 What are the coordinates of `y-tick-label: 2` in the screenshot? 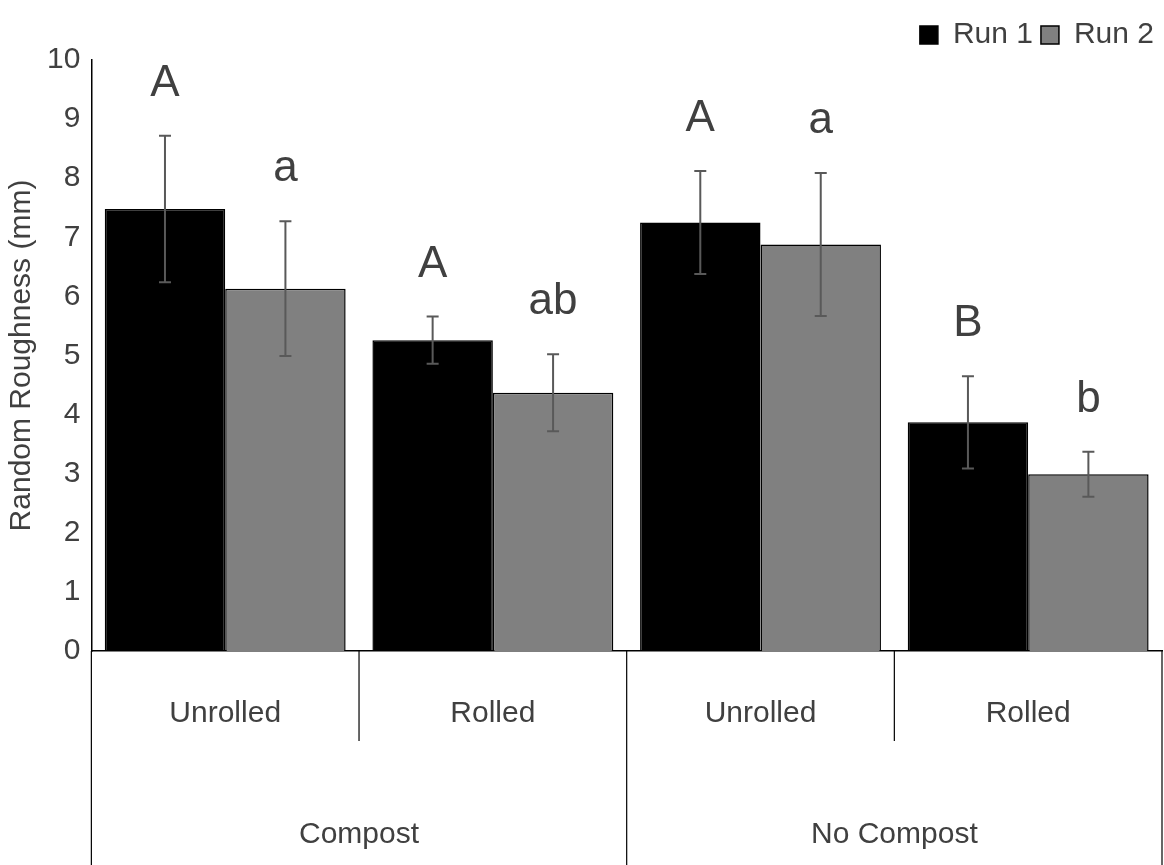 It's located at (72, 531).